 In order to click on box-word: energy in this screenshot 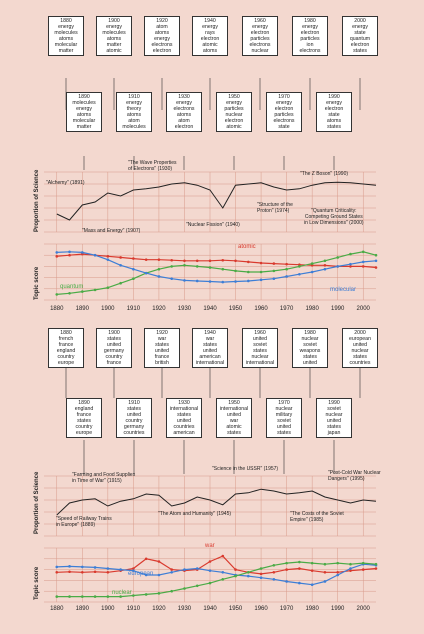, I will do `click(162, 39)`.